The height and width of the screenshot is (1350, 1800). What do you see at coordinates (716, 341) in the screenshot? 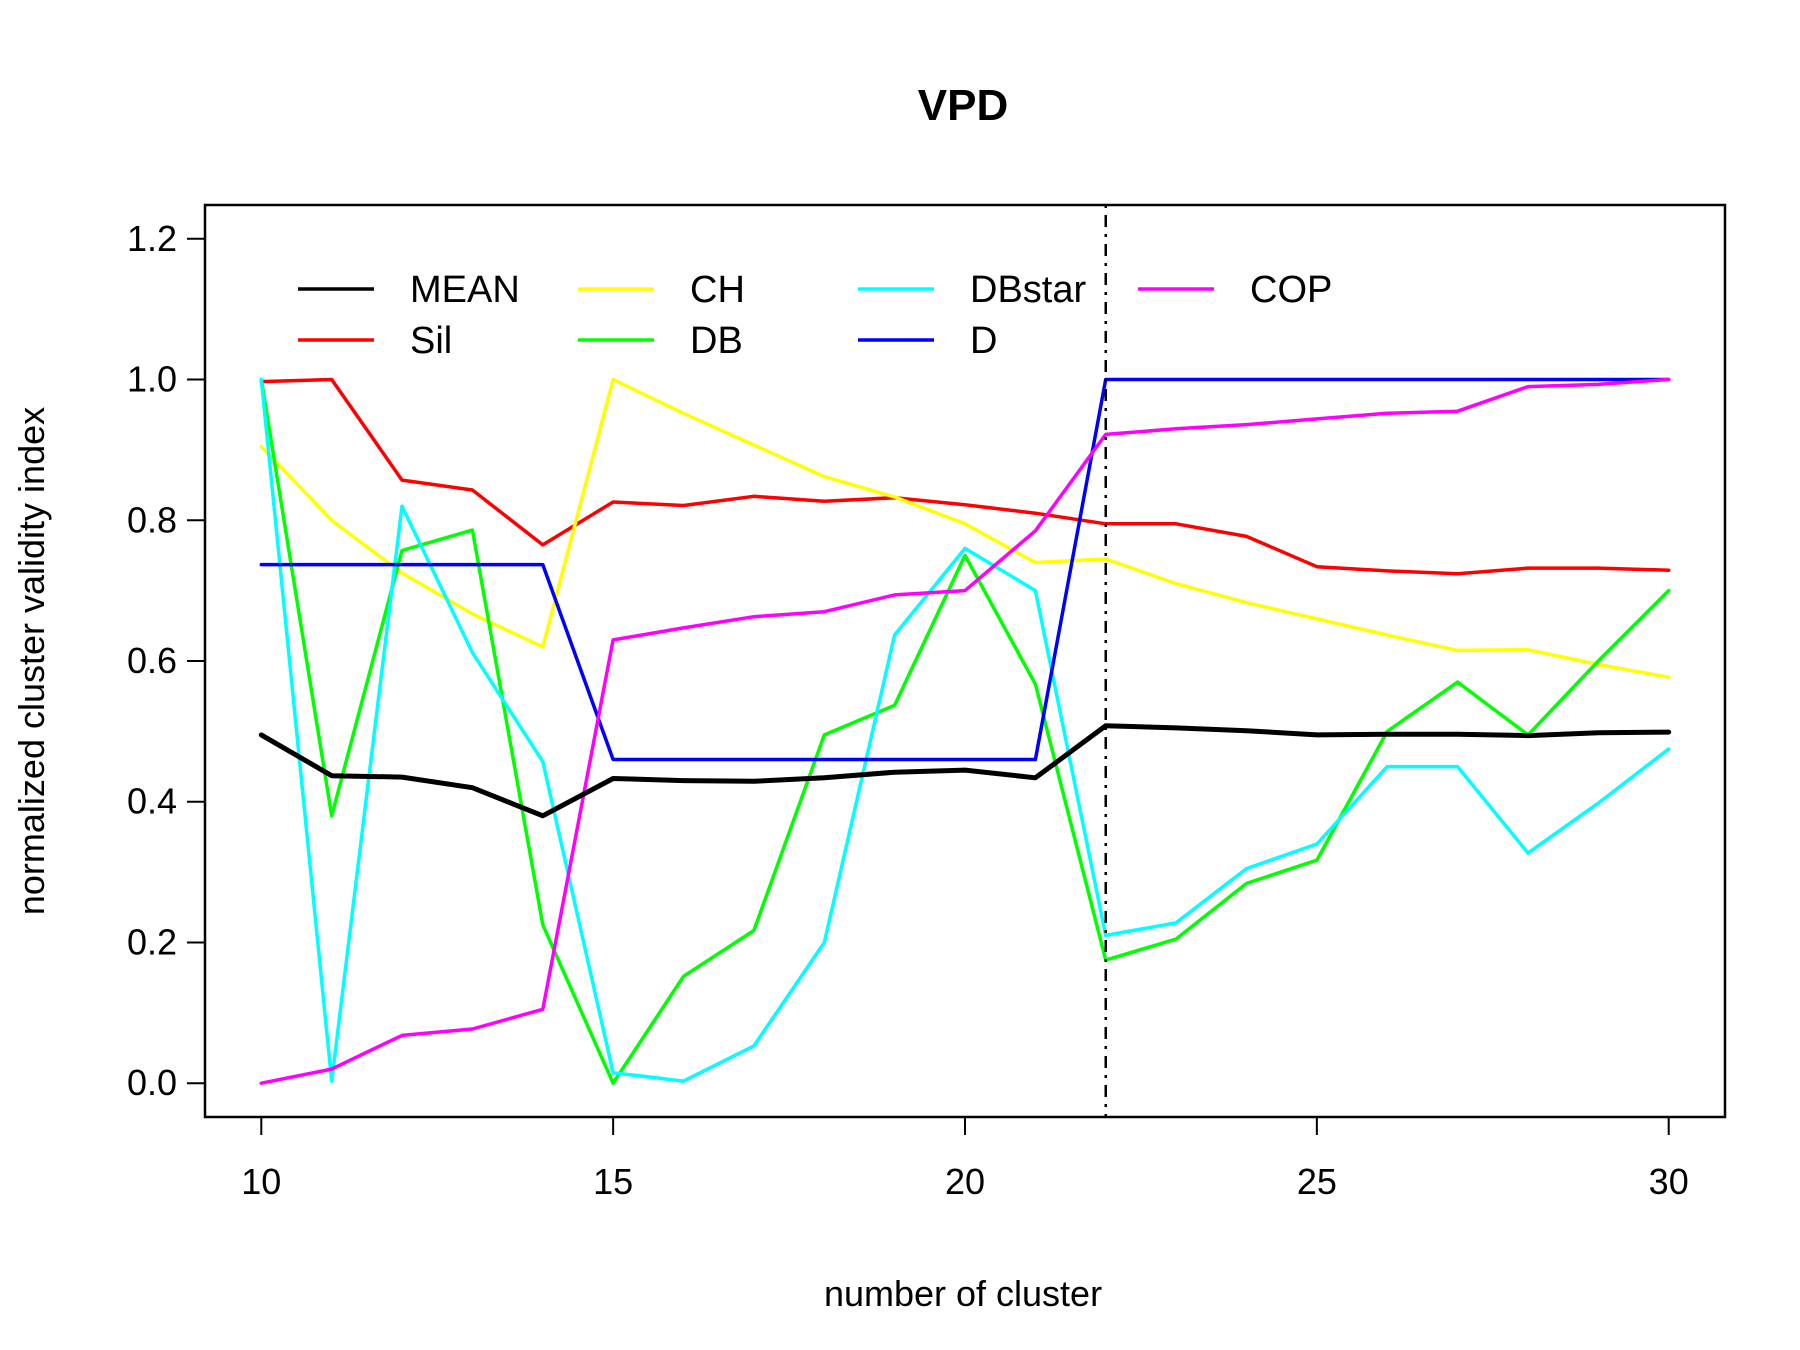
I see `legend-label-db: DB` at bounding box center [716, 341].